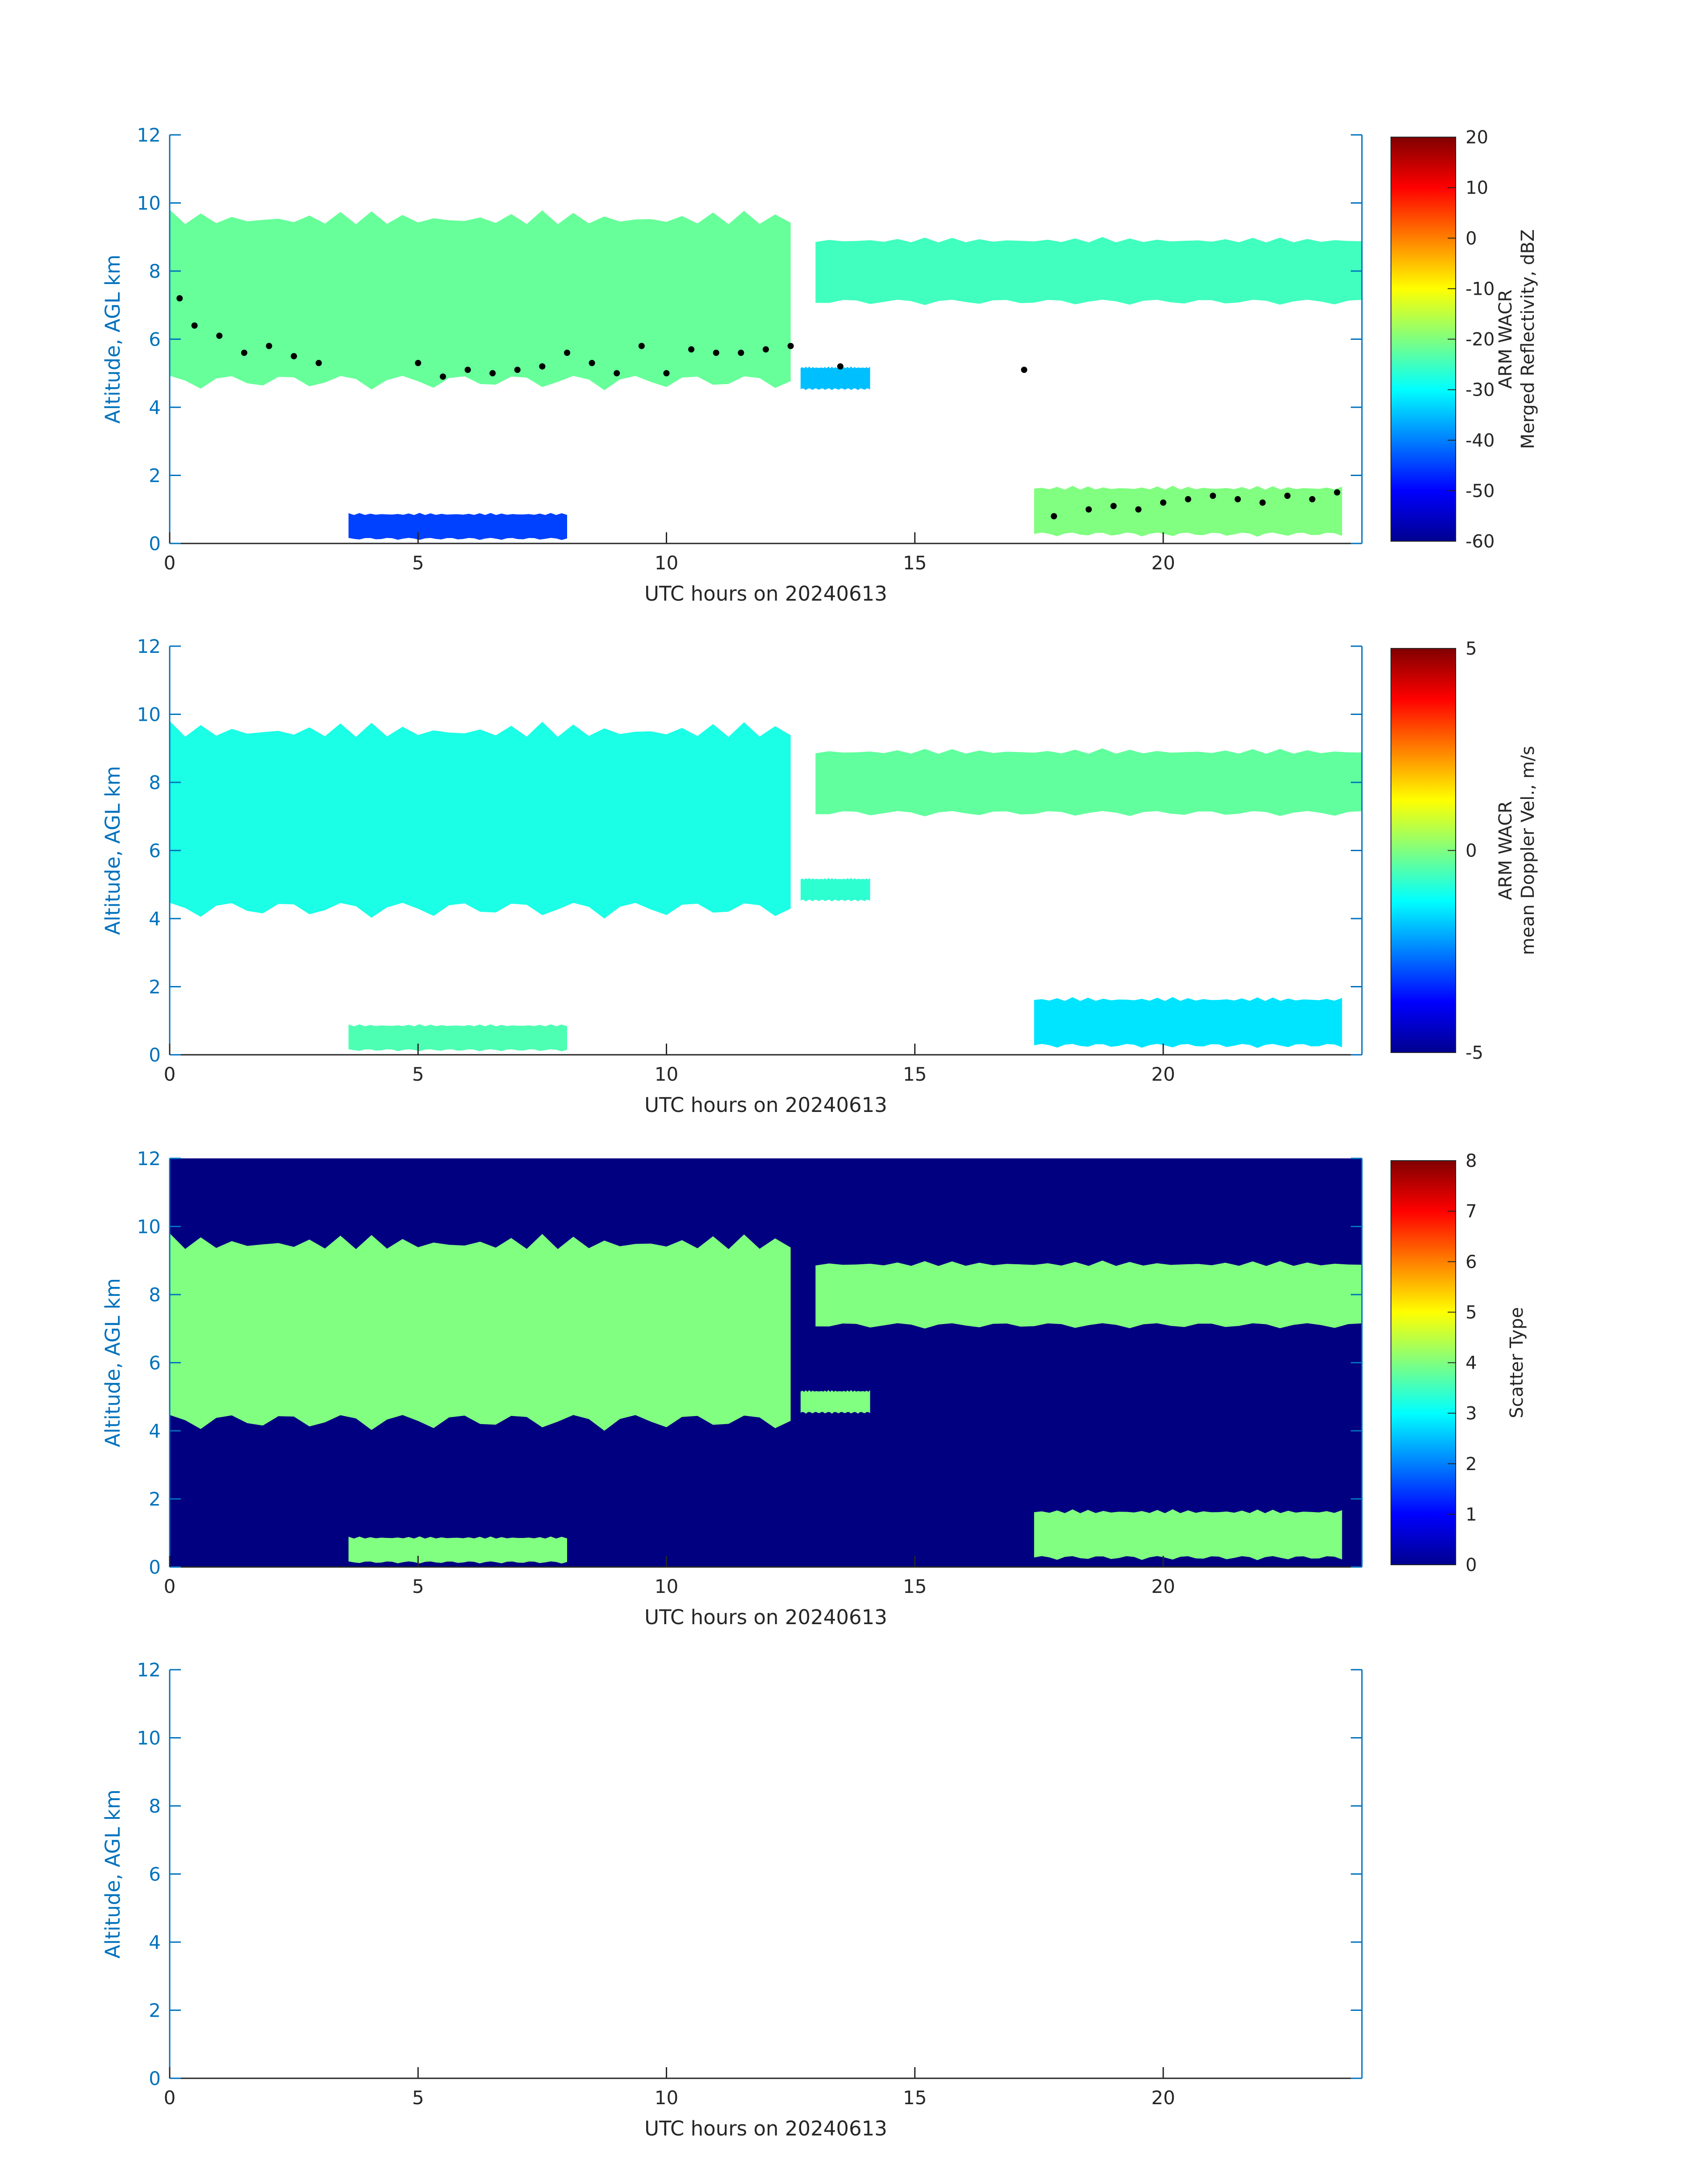  What do you see at coordinates (149, 203) in the screenshot?
I see `y-tick-label: 10` at bounding box center [149, 203].